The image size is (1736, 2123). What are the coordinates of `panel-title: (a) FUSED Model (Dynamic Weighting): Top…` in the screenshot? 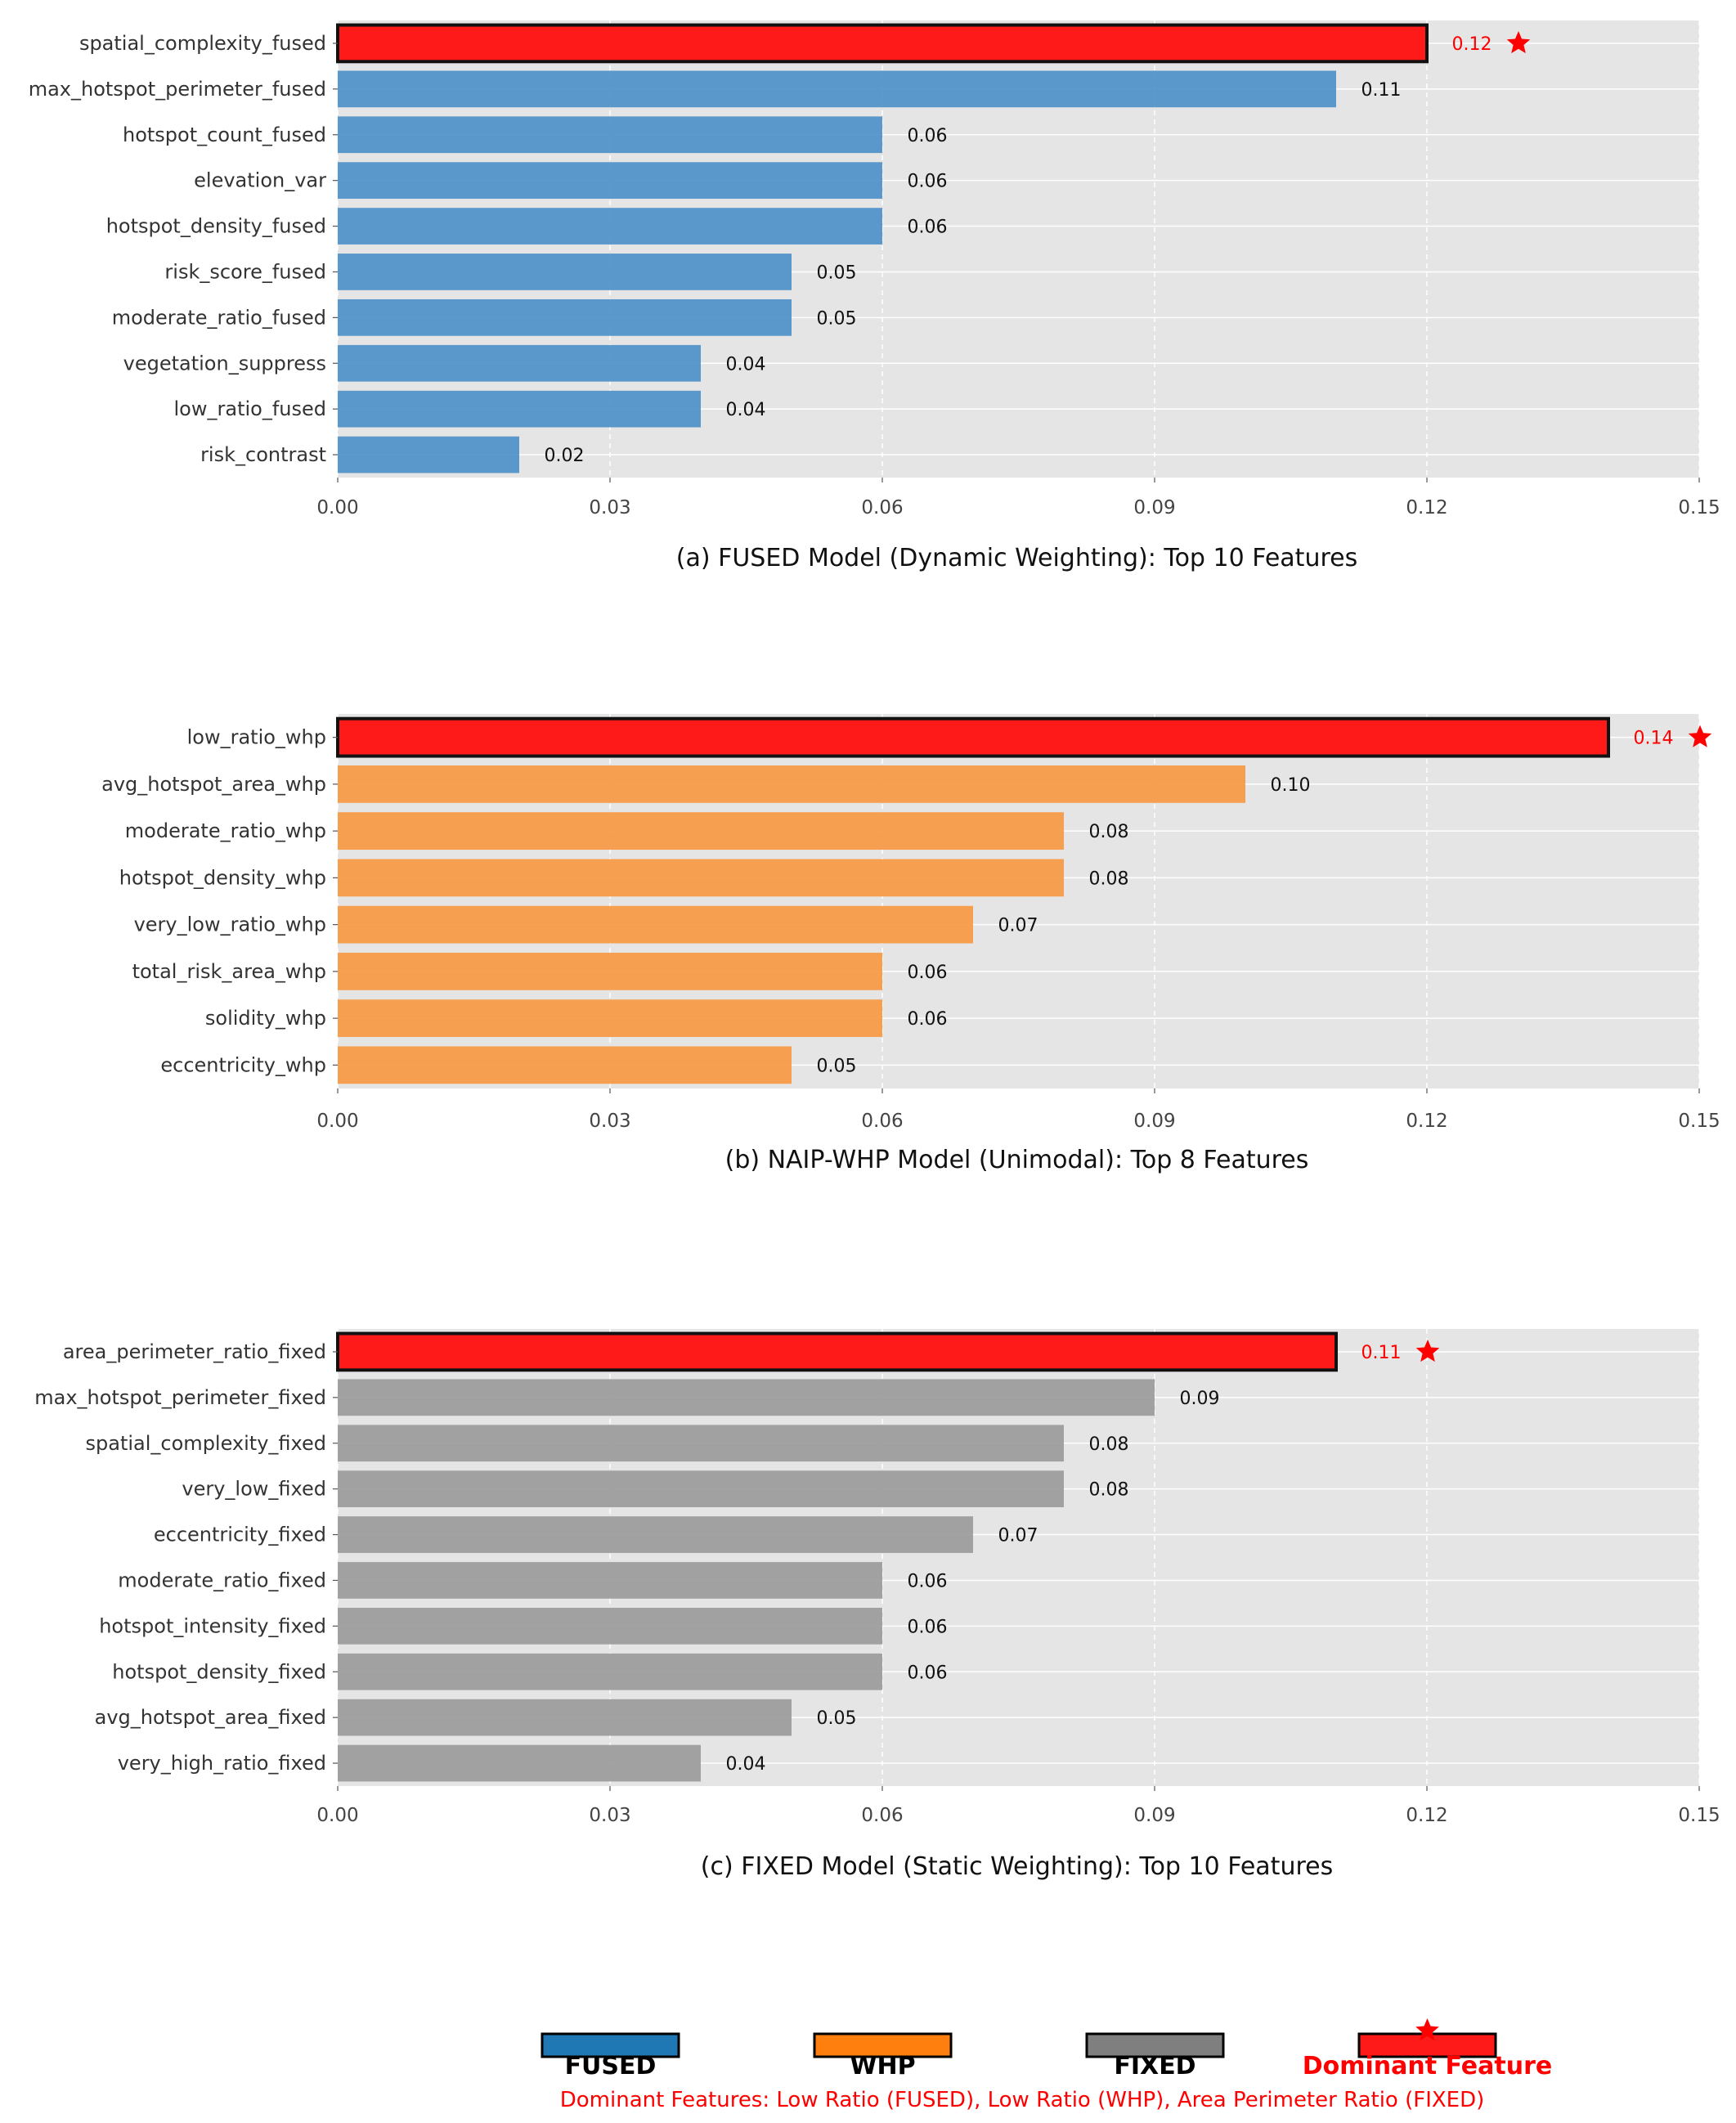 It's located at (1017, 558).